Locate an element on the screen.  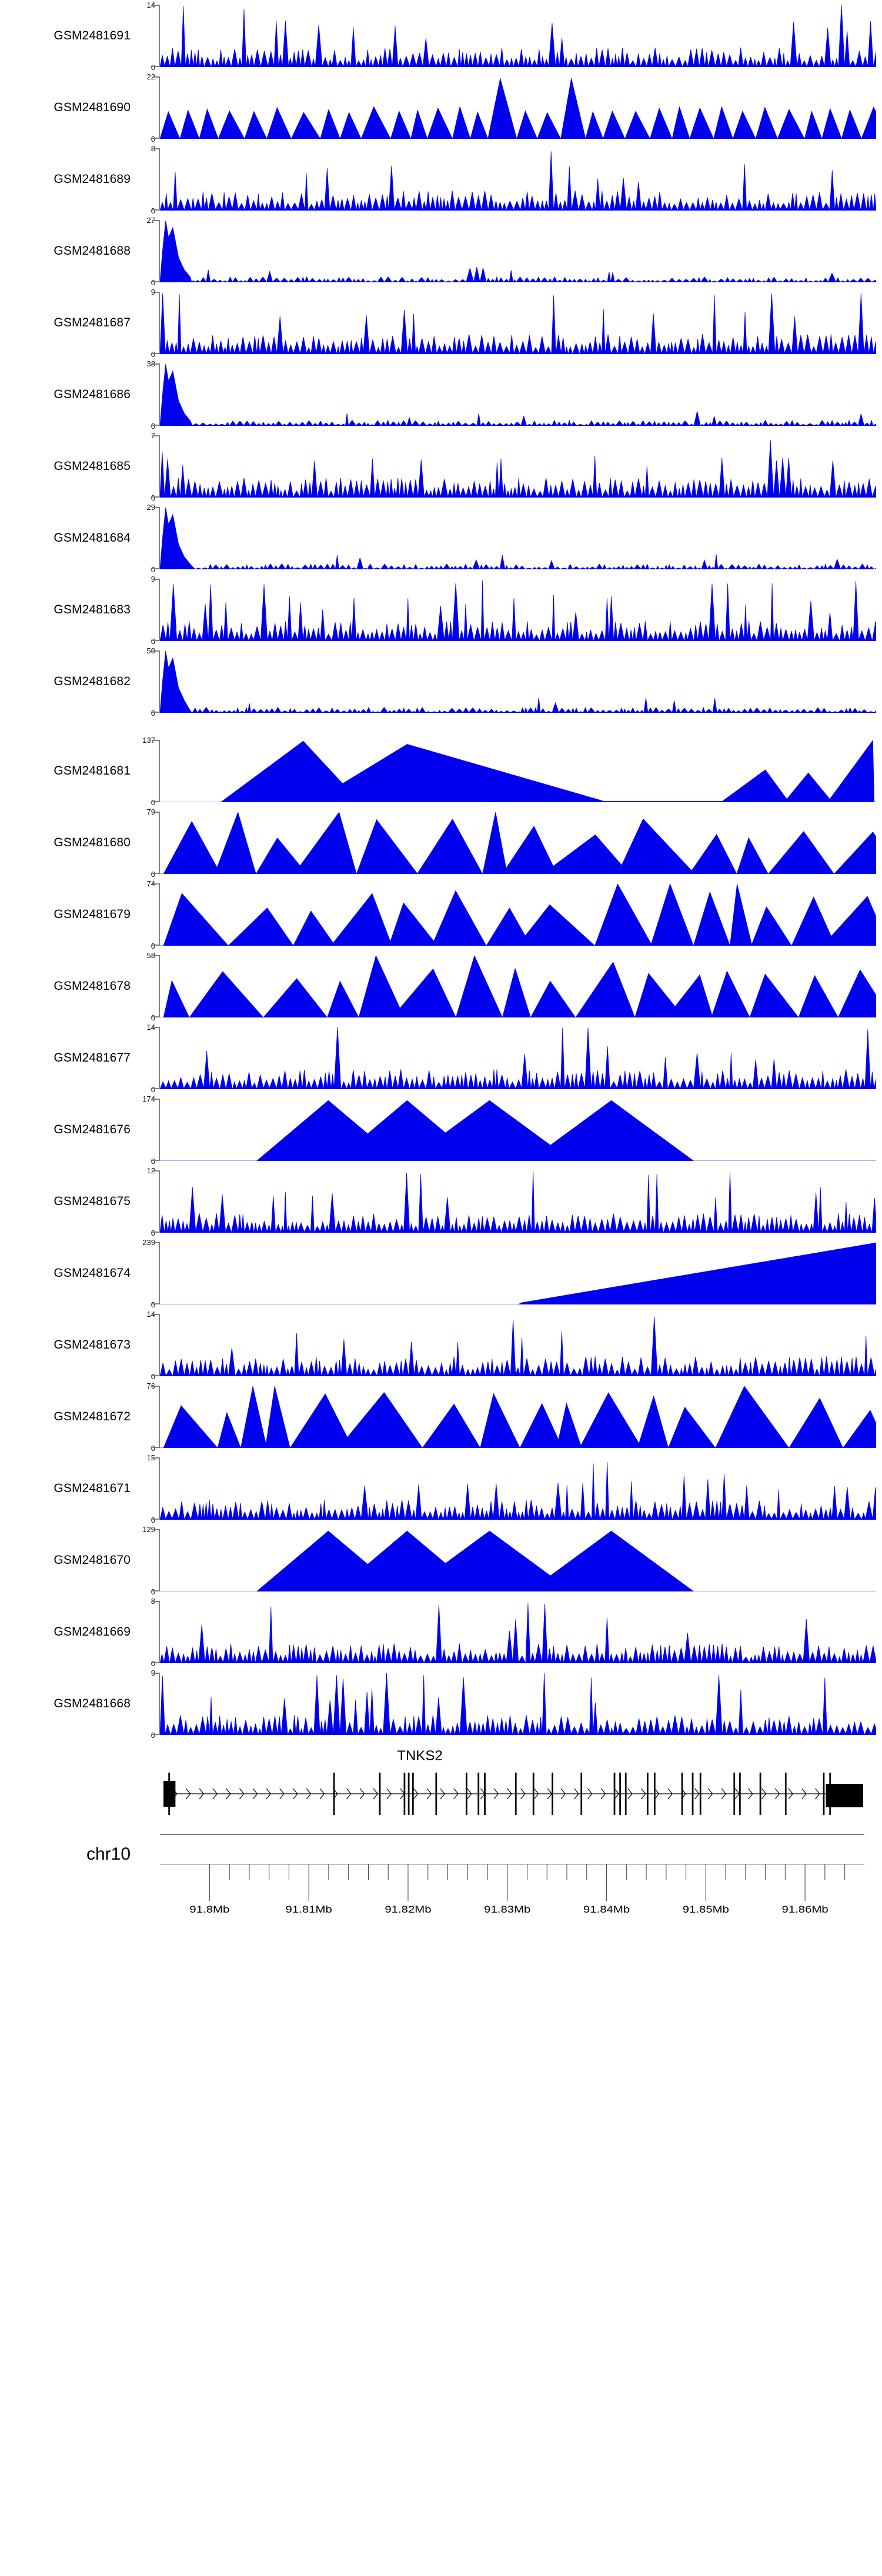
coverage-track: GSM2481670 129 0 is located at coordinates (441, 1560).